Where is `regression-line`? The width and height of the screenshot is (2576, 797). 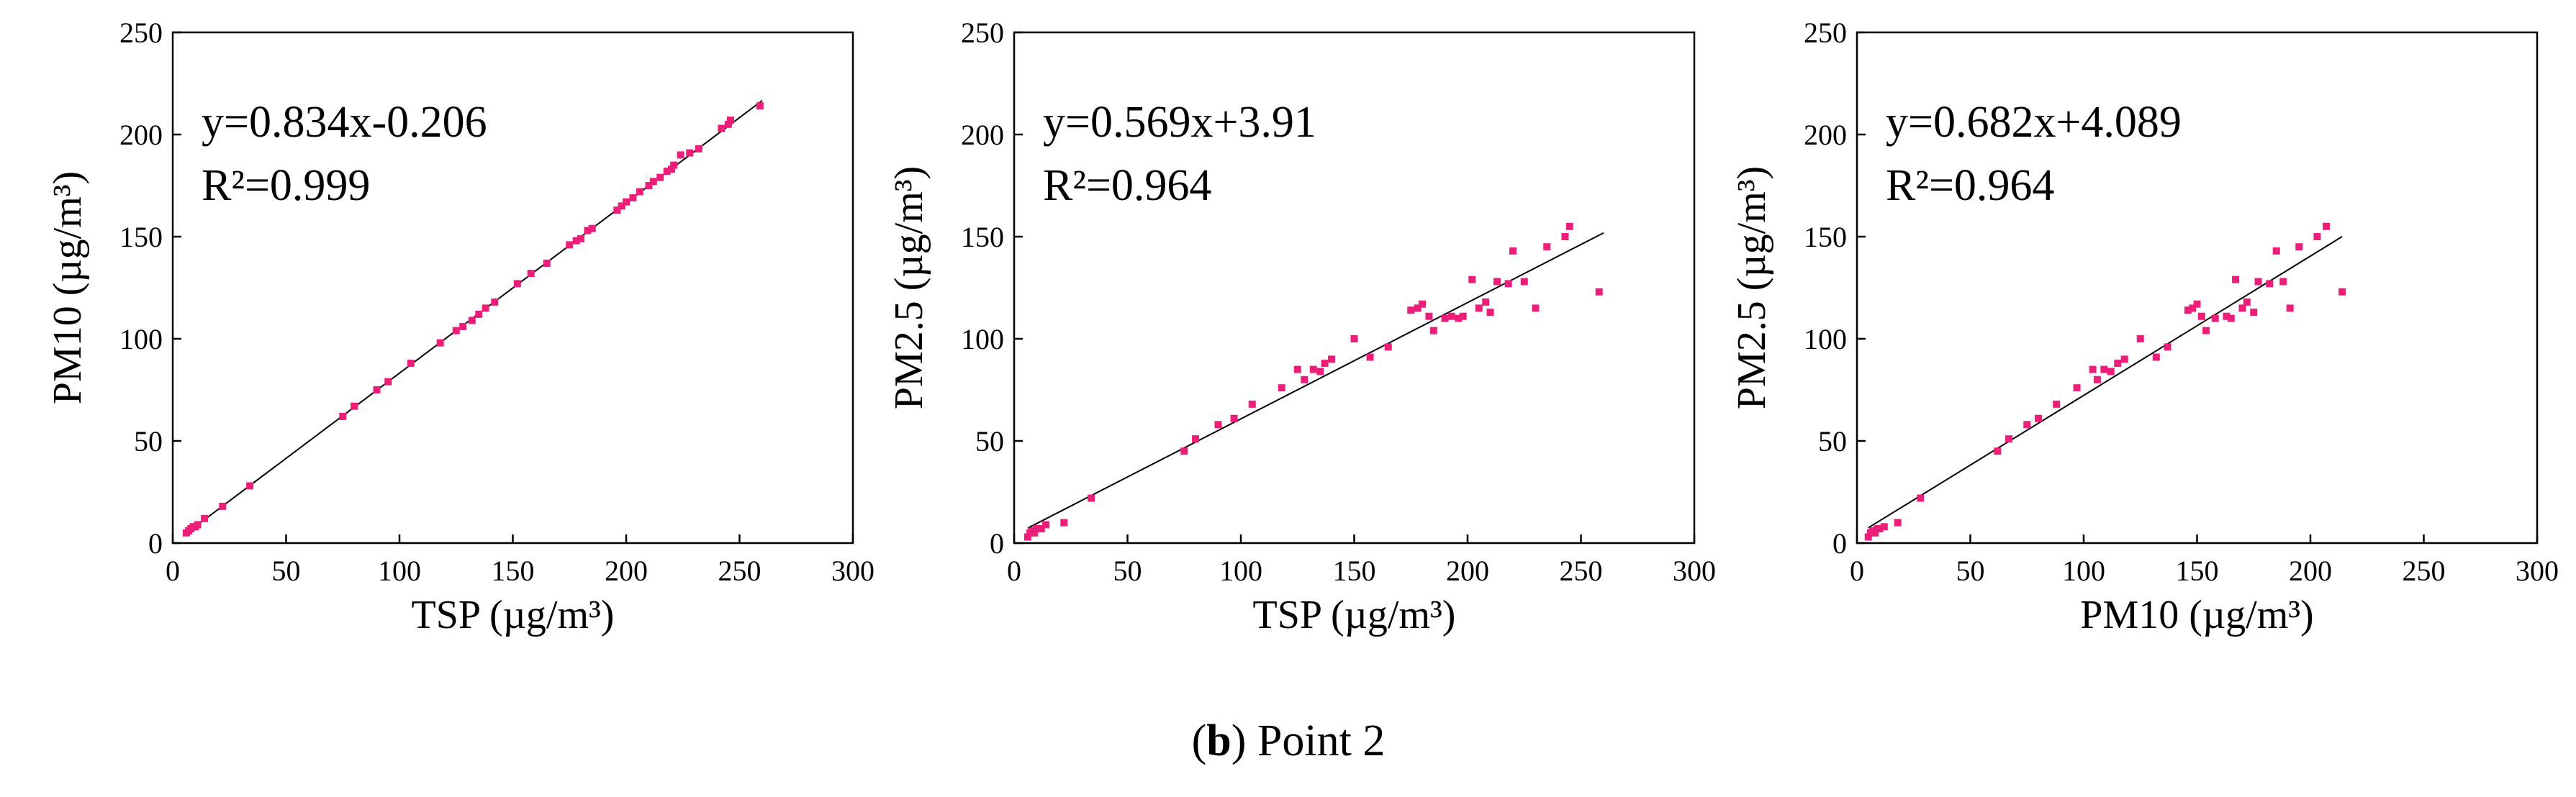 regression-line is located at coordinates (1315, 380).